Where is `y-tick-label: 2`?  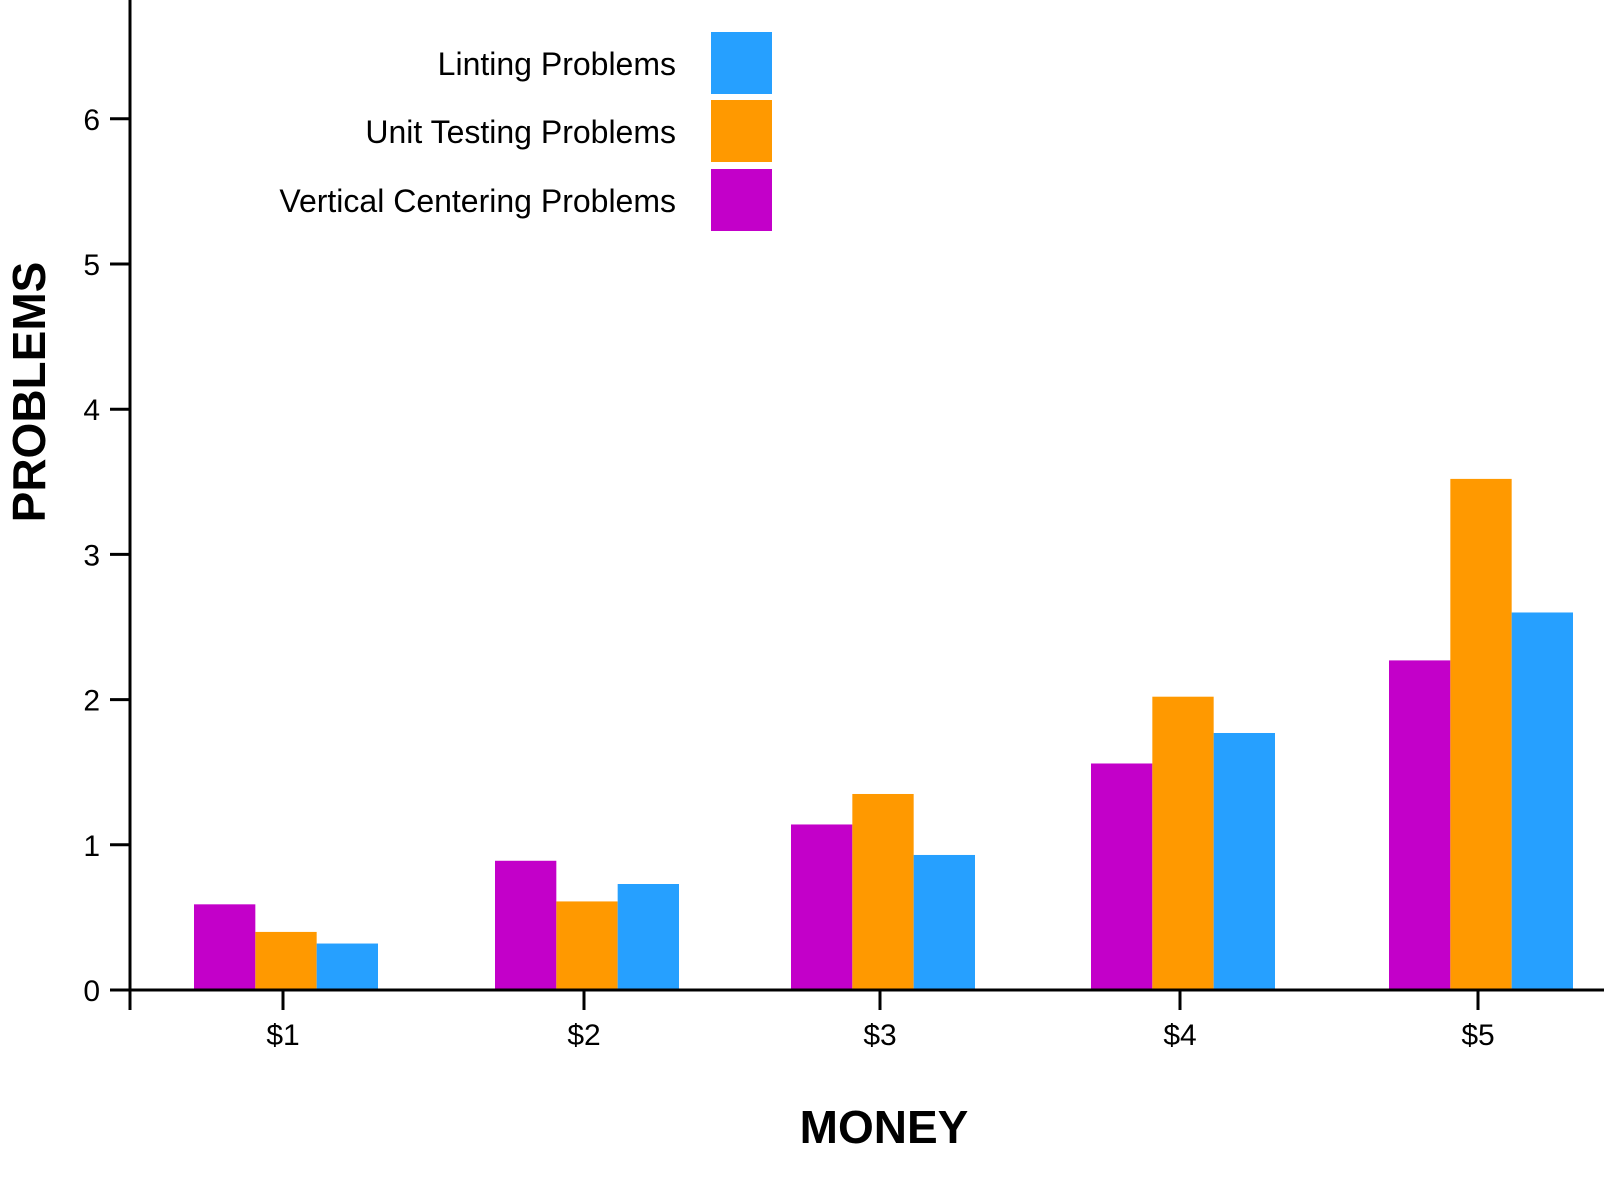 y-tick-label: 2 is located at coordinates (91, 701).